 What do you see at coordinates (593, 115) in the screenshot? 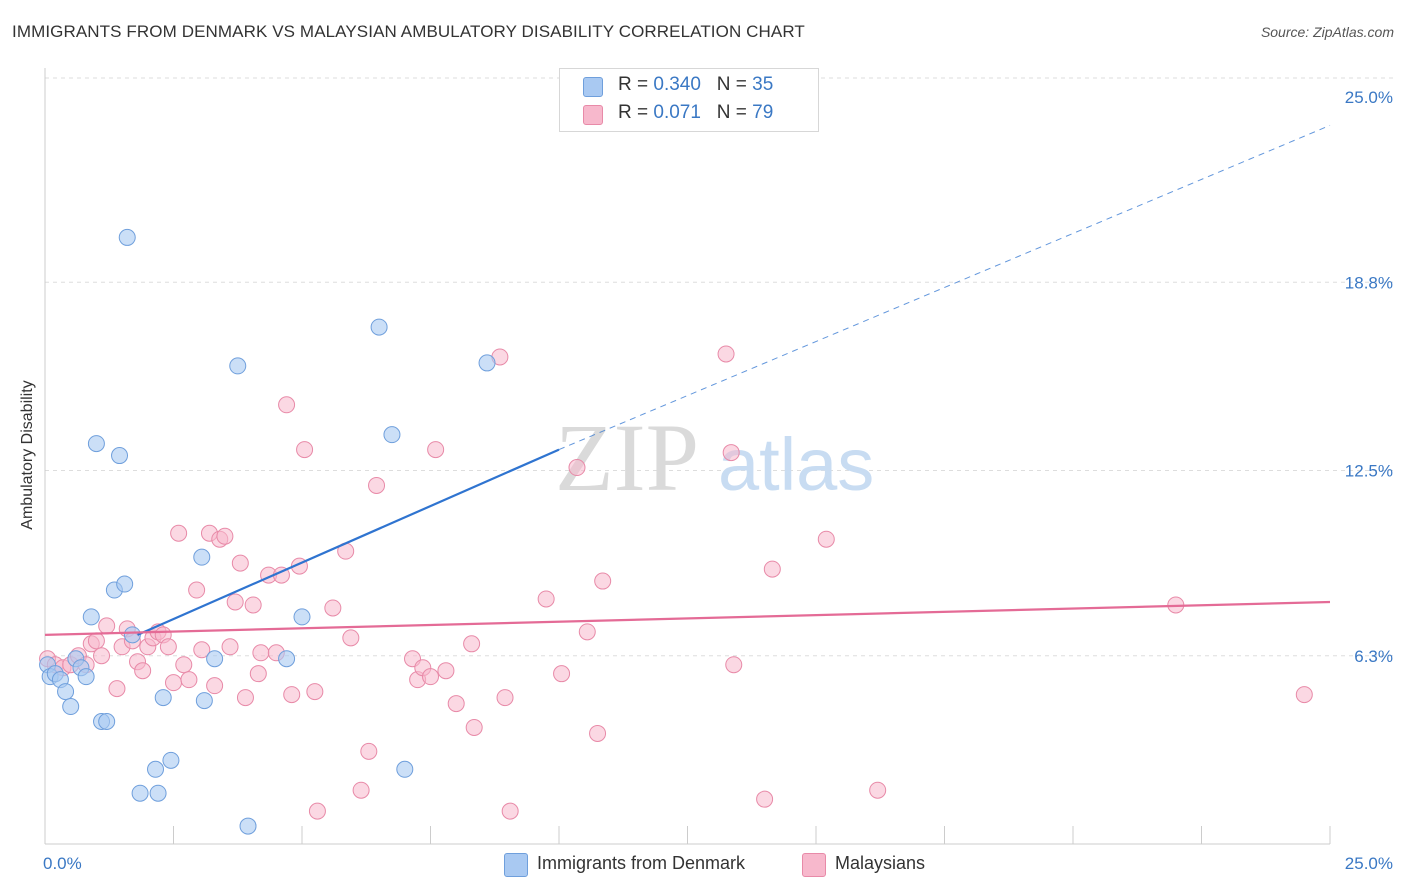
I see `legend-swatch-malaysians` at bounding box center [593, 115].